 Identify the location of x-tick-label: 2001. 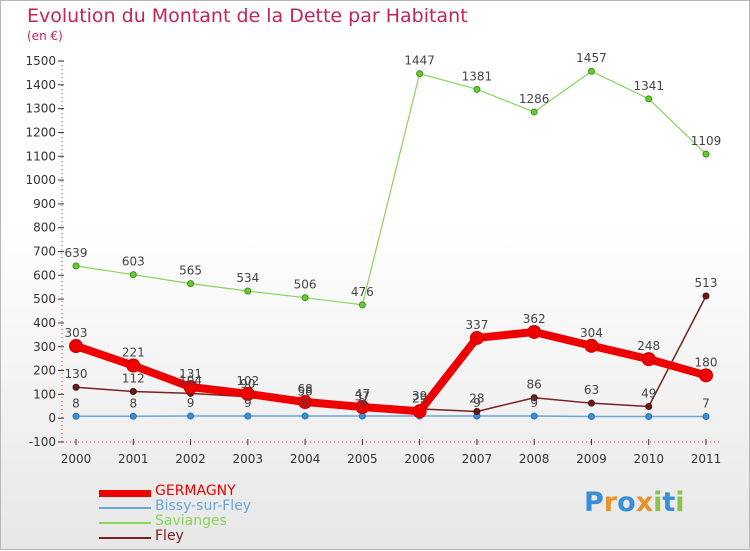
(133, 459).